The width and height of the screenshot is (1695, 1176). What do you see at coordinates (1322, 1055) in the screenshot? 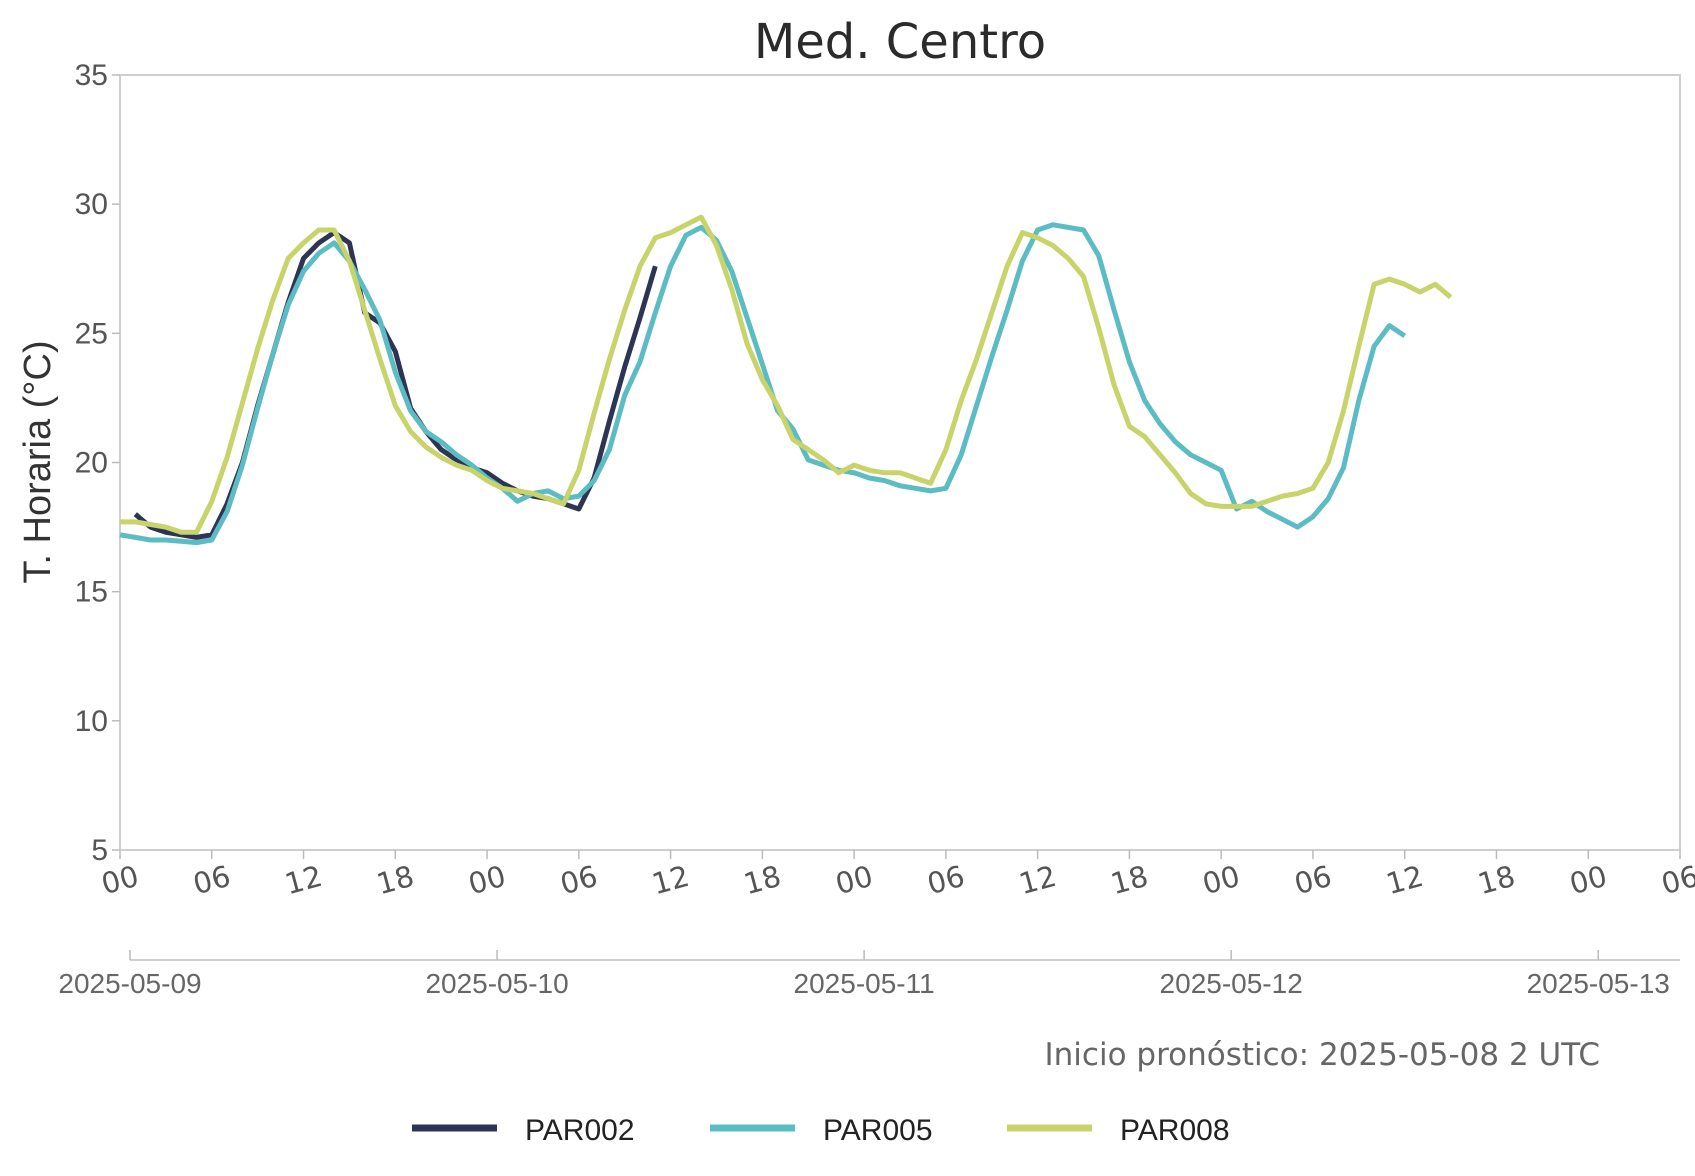
I see `forecast-start-note: Inicio pronóstico: 2025-05-08 2 UTC` at bounding box center [1322, 1055].